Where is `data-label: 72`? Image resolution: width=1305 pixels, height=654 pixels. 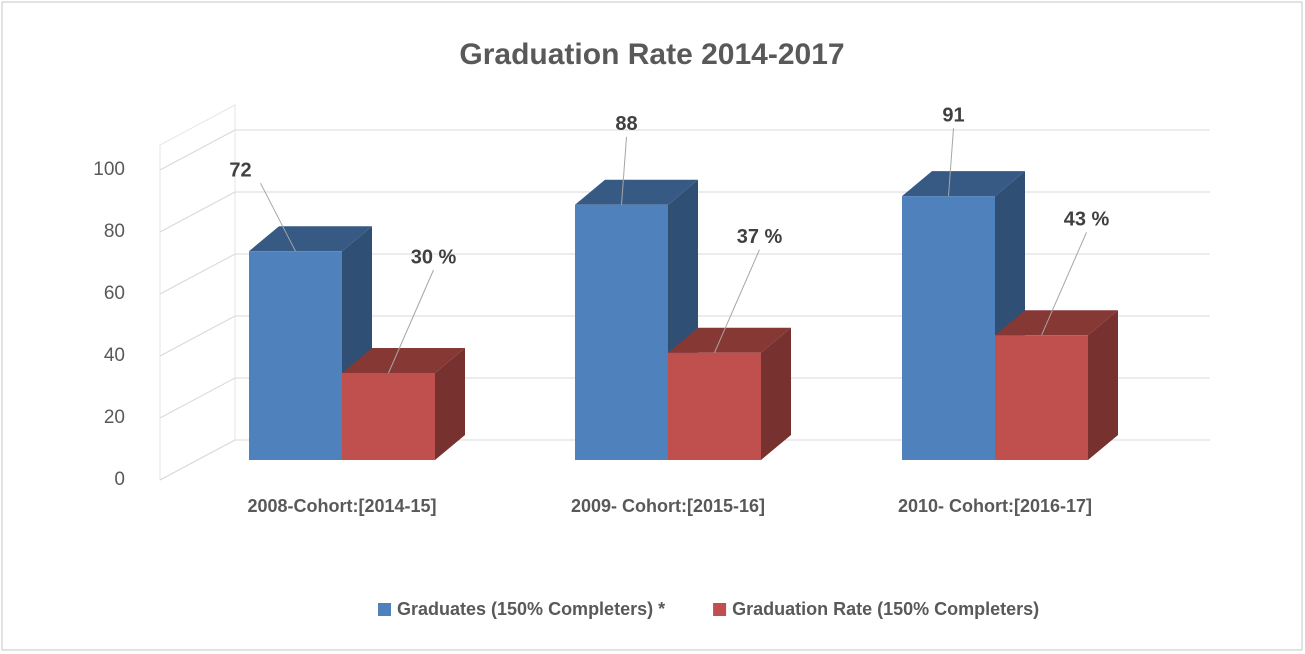 data-label: 72 is located at coordinates (240, 170).